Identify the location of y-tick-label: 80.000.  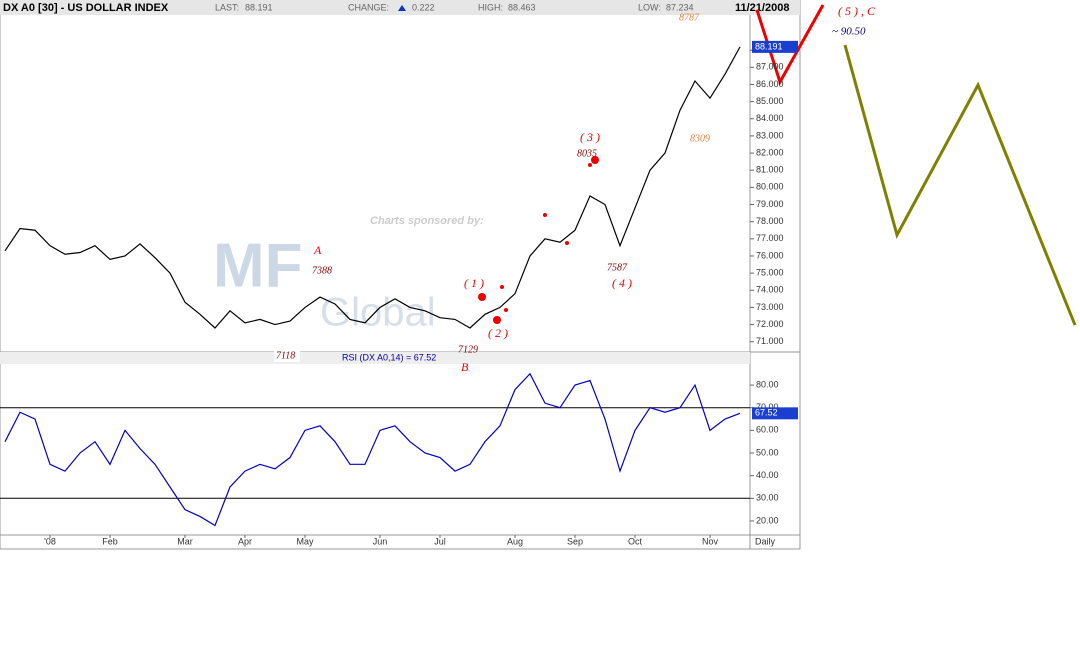
(770, 187).